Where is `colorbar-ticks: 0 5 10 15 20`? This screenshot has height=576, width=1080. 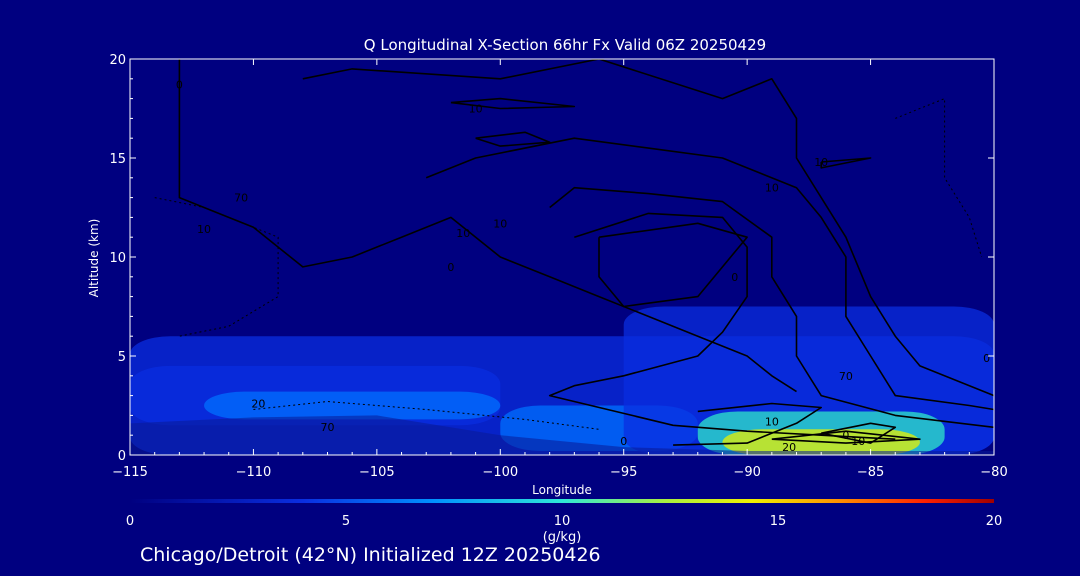 colorbar-ticks: 0 5 10 15 20 is located at coordinates (564, 521).